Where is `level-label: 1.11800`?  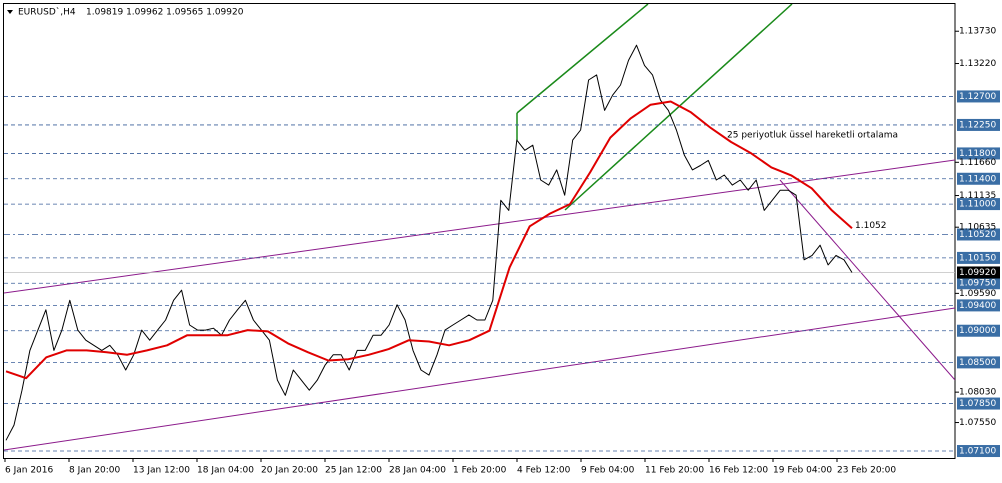 level-label: 1.11800 is located at coordinates (977, 154).